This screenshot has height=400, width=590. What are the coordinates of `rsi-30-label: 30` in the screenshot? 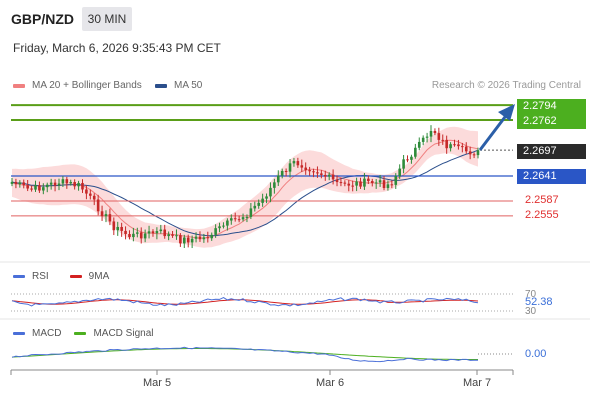 It's located at (531, 311).